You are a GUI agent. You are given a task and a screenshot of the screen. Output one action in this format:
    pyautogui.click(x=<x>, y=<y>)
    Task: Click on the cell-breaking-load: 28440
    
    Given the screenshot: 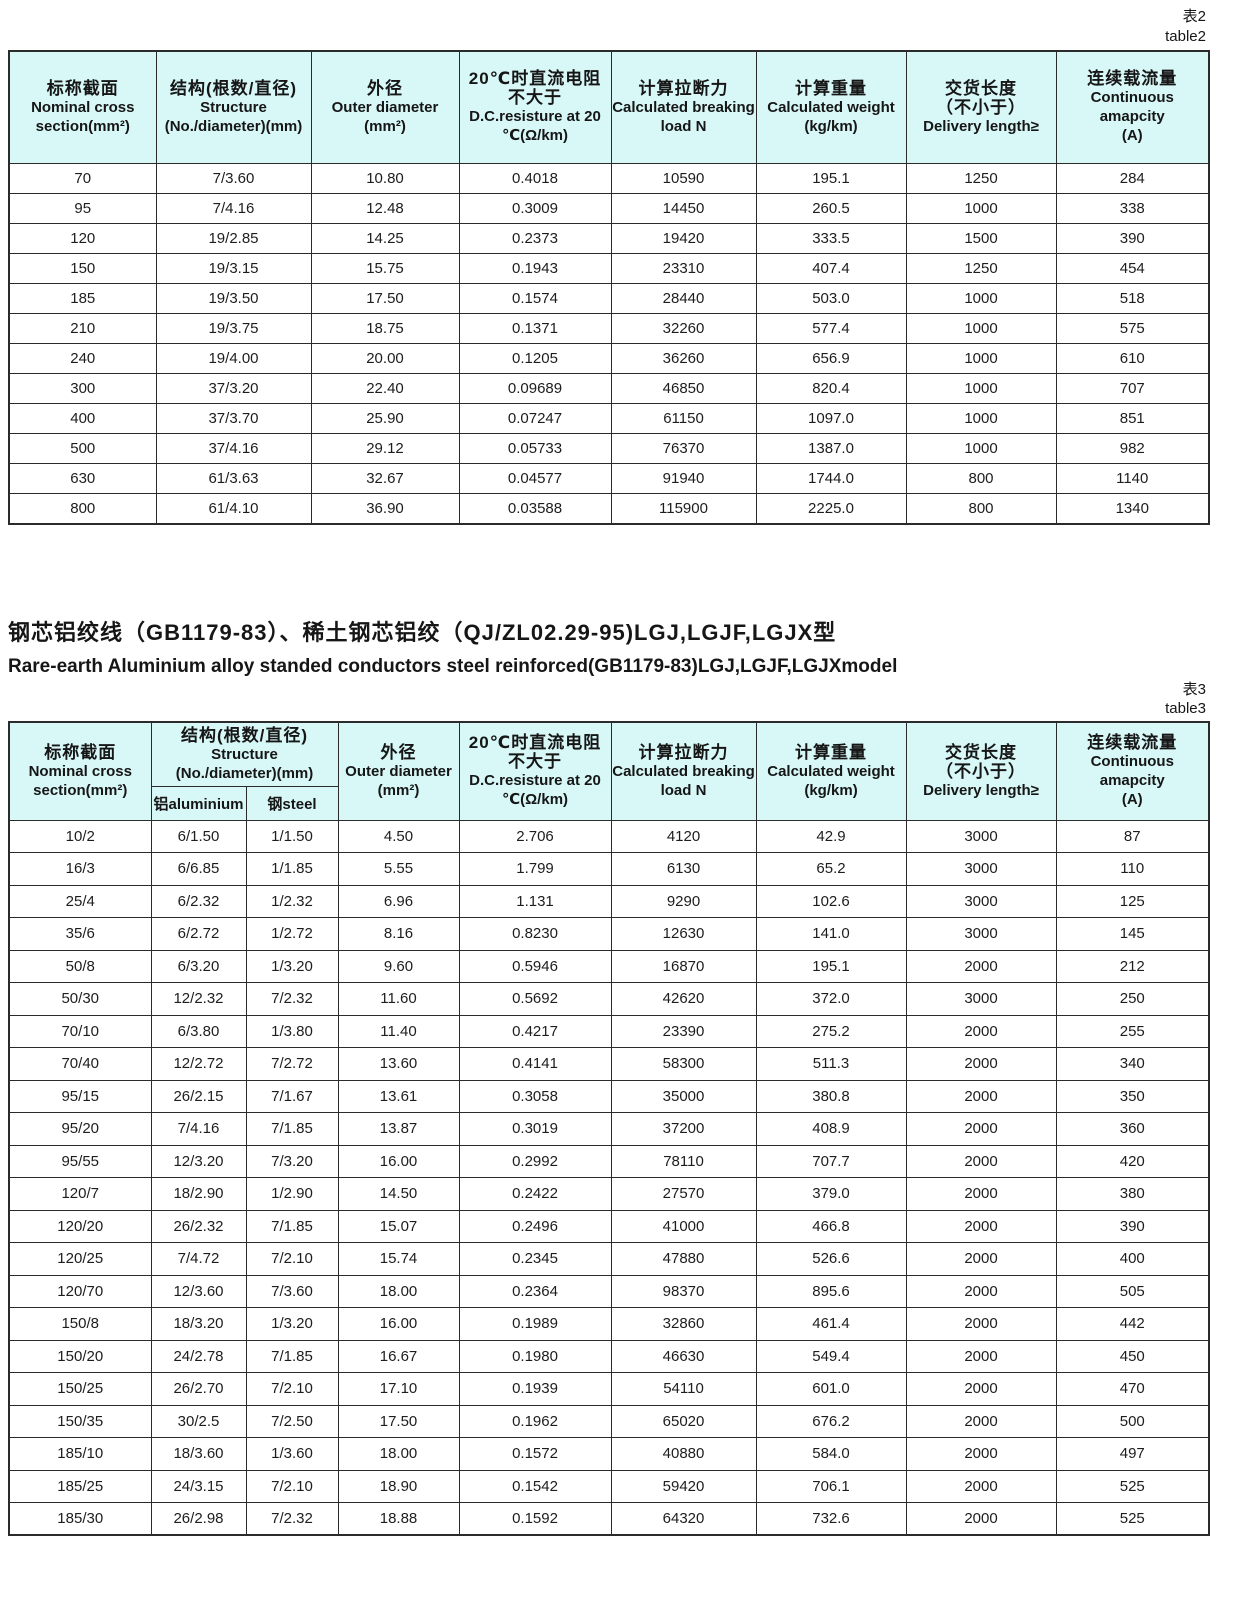 What is the action you would take?
    pyautogui.click(x=683, y=299)
    